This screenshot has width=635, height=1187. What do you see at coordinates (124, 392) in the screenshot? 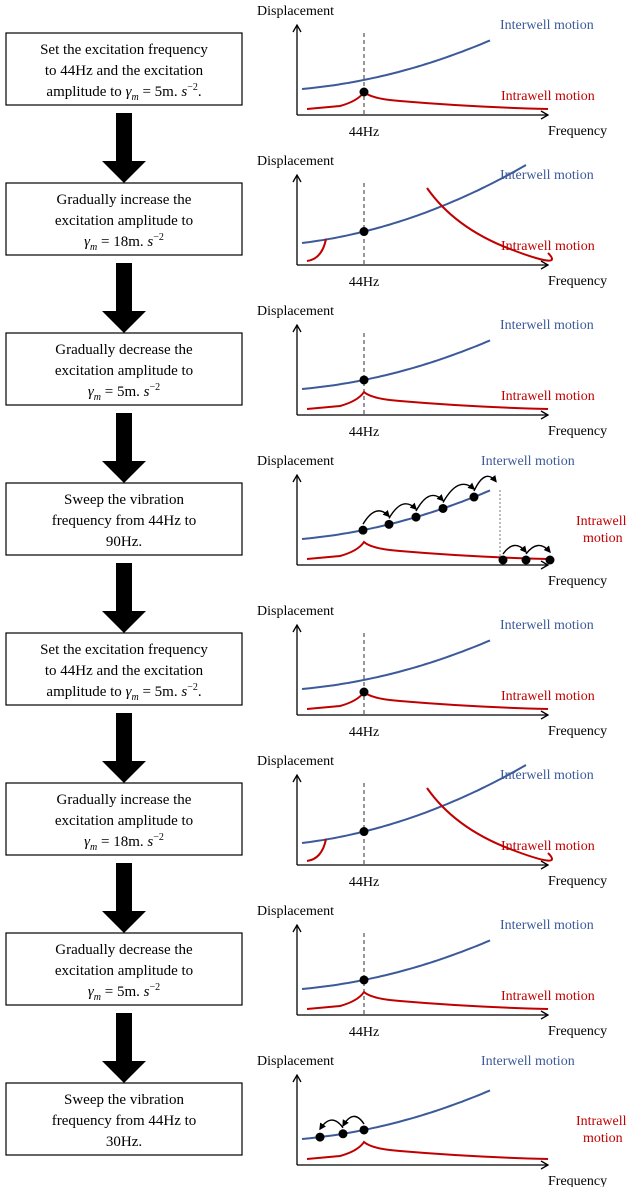
I see `step-math-text: γm = 5m. s−2` at bounding box center [124, 392].